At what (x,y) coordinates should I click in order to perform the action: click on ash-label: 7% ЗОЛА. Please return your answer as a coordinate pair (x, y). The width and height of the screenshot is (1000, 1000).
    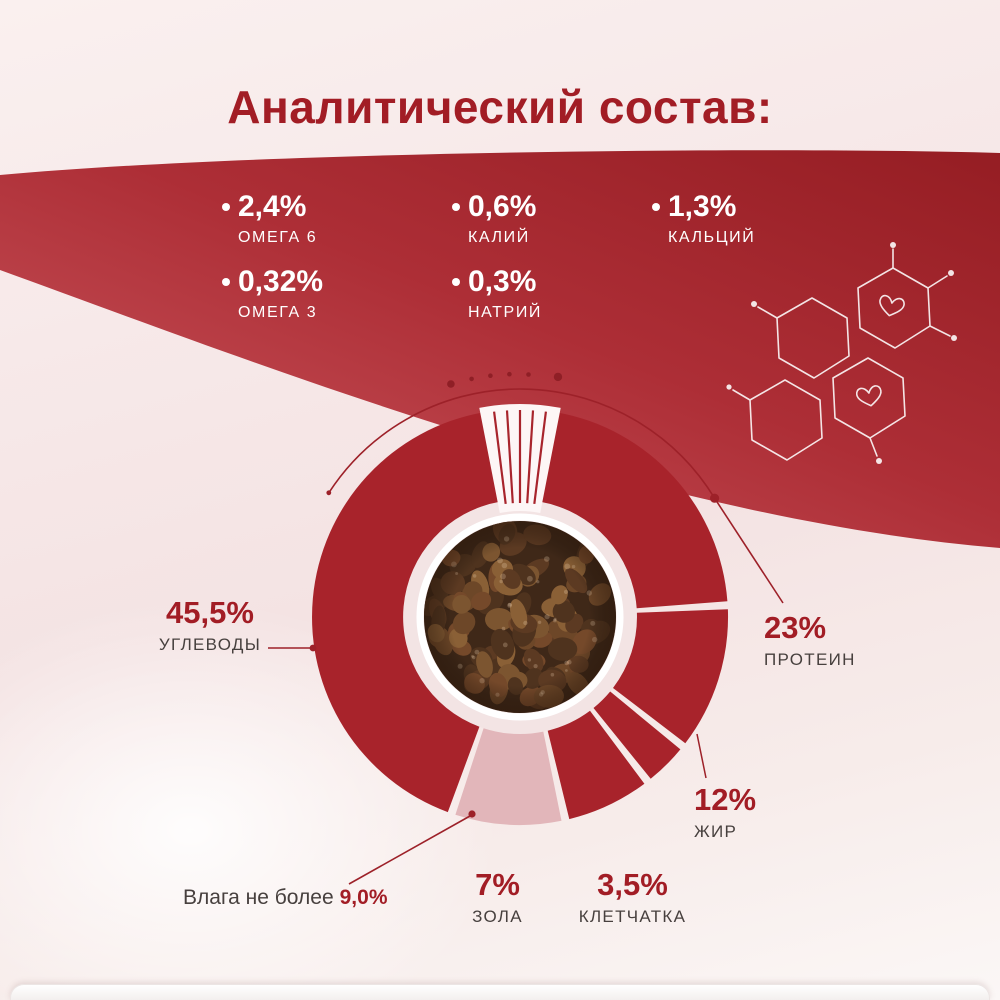
    Looking at the image, I should click on (497, 898).